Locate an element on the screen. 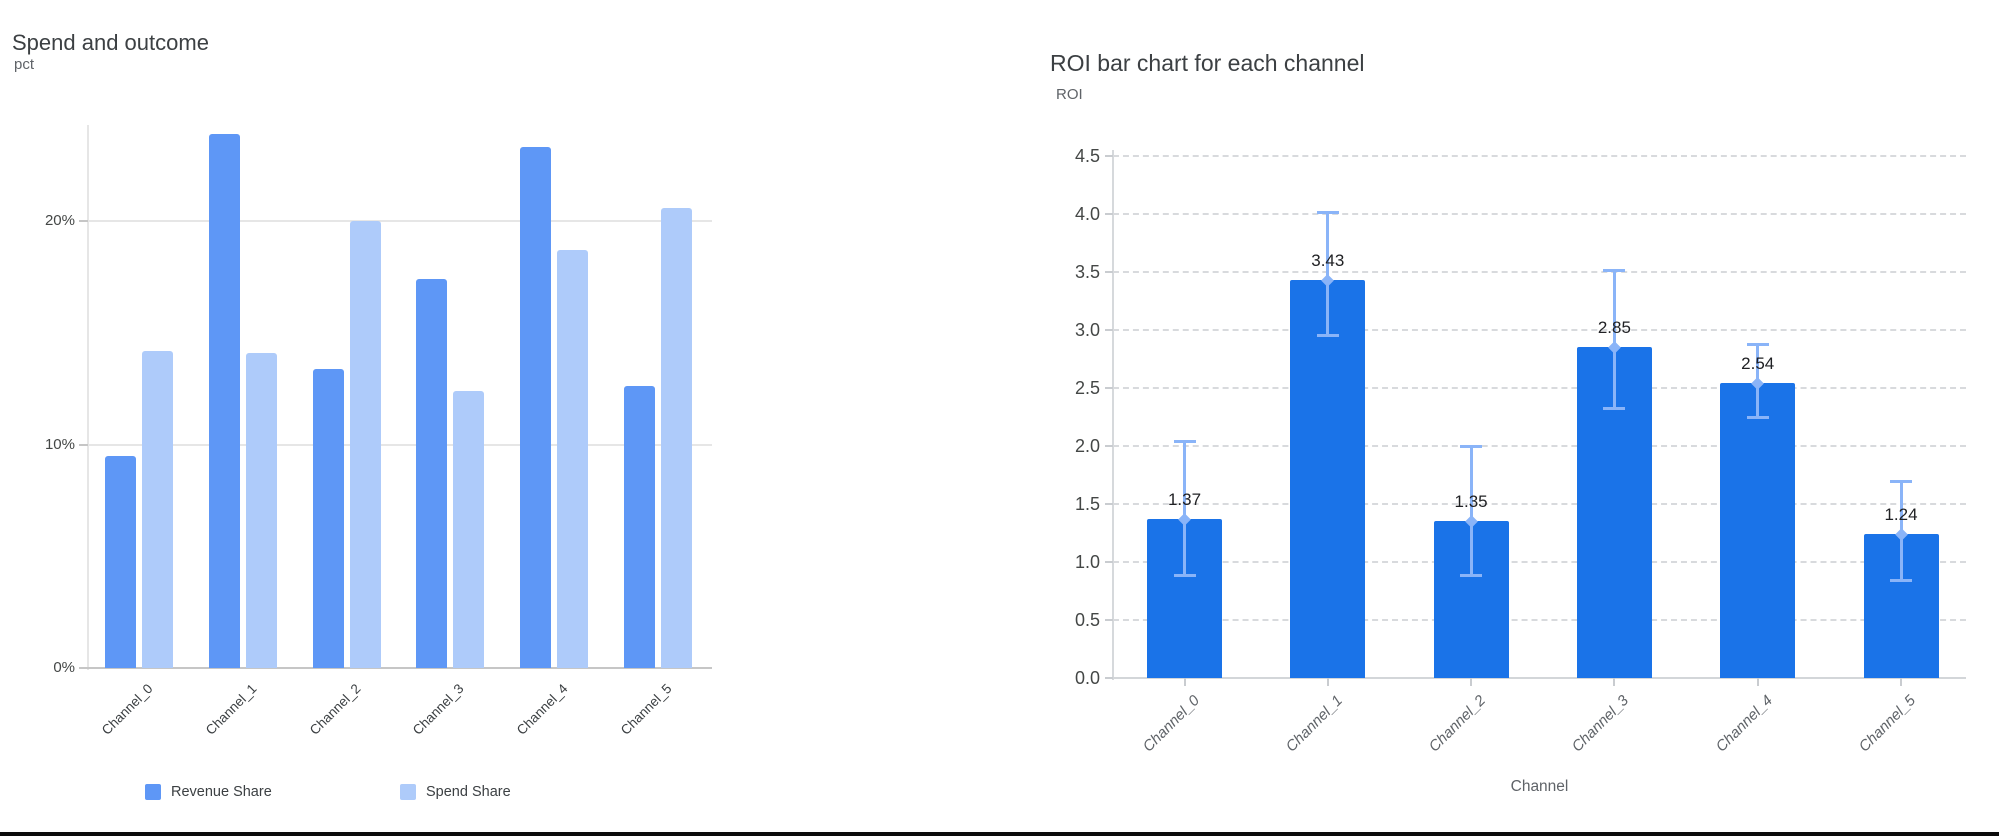 This screenshot has width=1999, height=838. left-x-category-label: Channel_3 is located at coordinates (438, 709).